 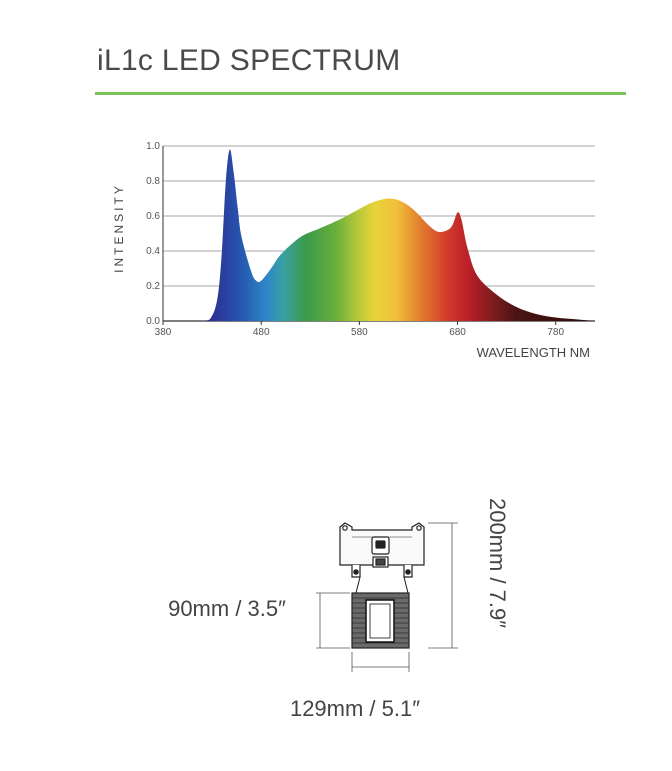 I want to click on y-tick-label: 1.0, so click(x=153, y=146).